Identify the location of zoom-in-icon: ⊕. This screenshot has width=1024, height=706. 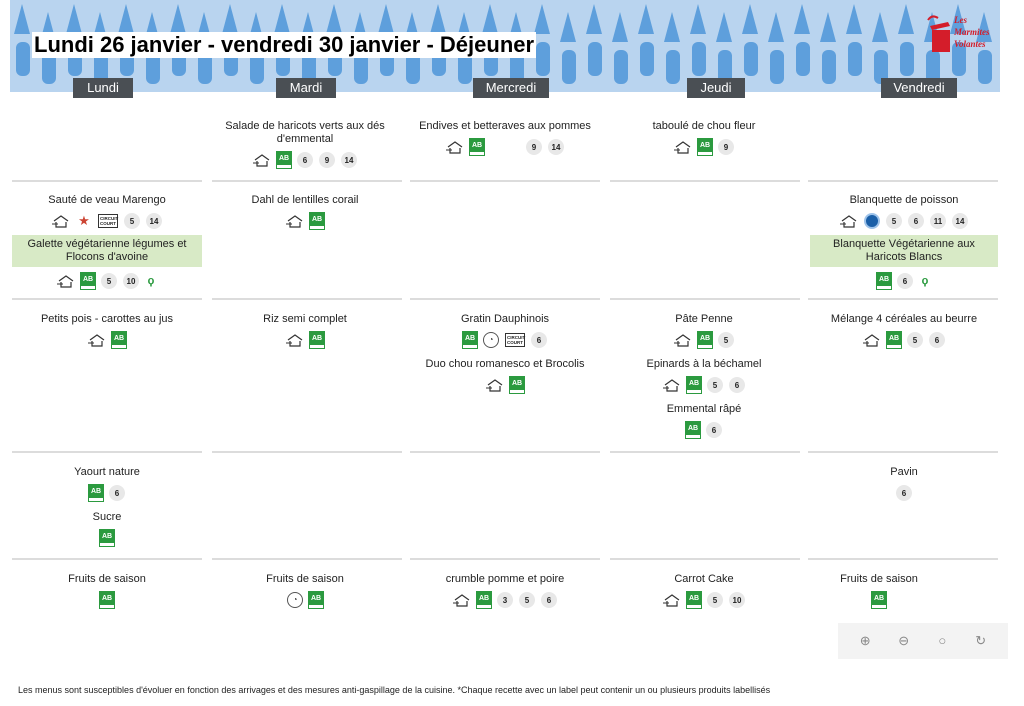
(865, 640).